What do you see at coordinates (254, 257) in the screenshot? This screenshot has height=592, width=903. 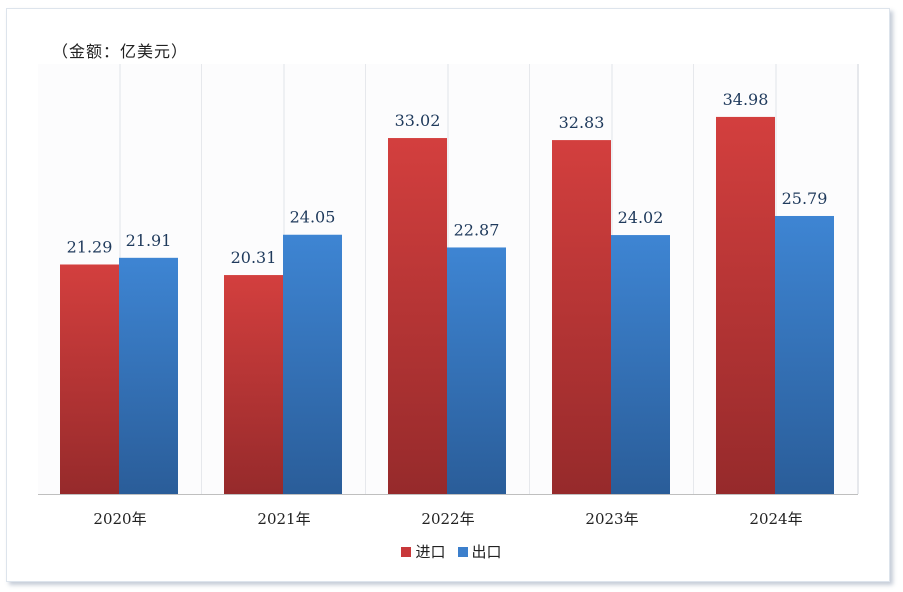 I see `value-label-import: 20.31` at bounding box center [254, 257].